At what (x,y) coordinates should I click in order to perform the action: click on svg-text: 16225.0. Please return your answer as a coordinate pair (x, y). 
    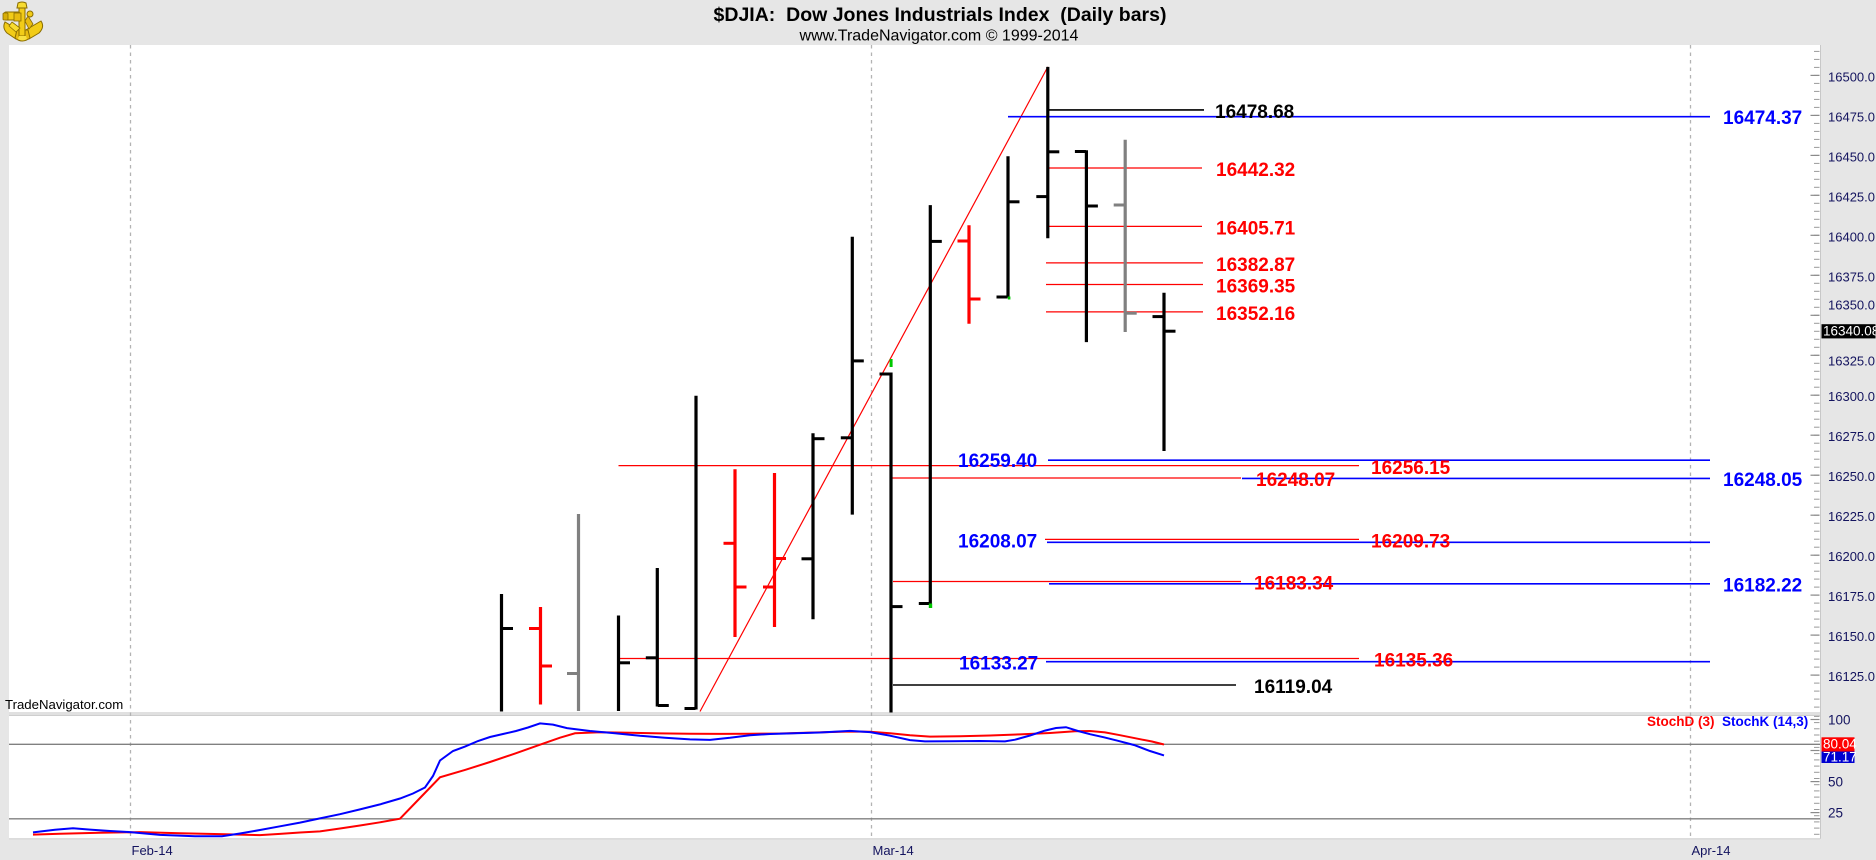
    Looking at the image, I should click on (1851, 516).